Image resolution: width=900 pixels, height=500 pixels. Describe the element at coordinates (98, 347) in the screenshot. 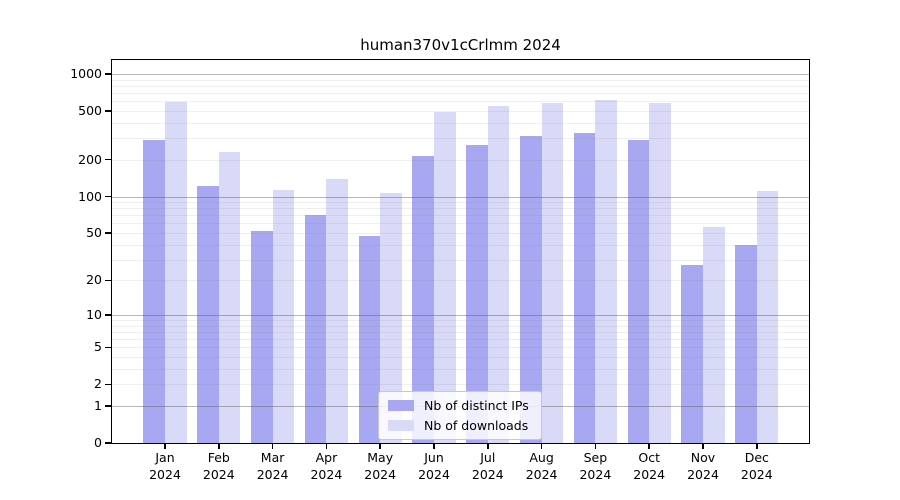

I see `y-axis-tick-label: 5` at that location.